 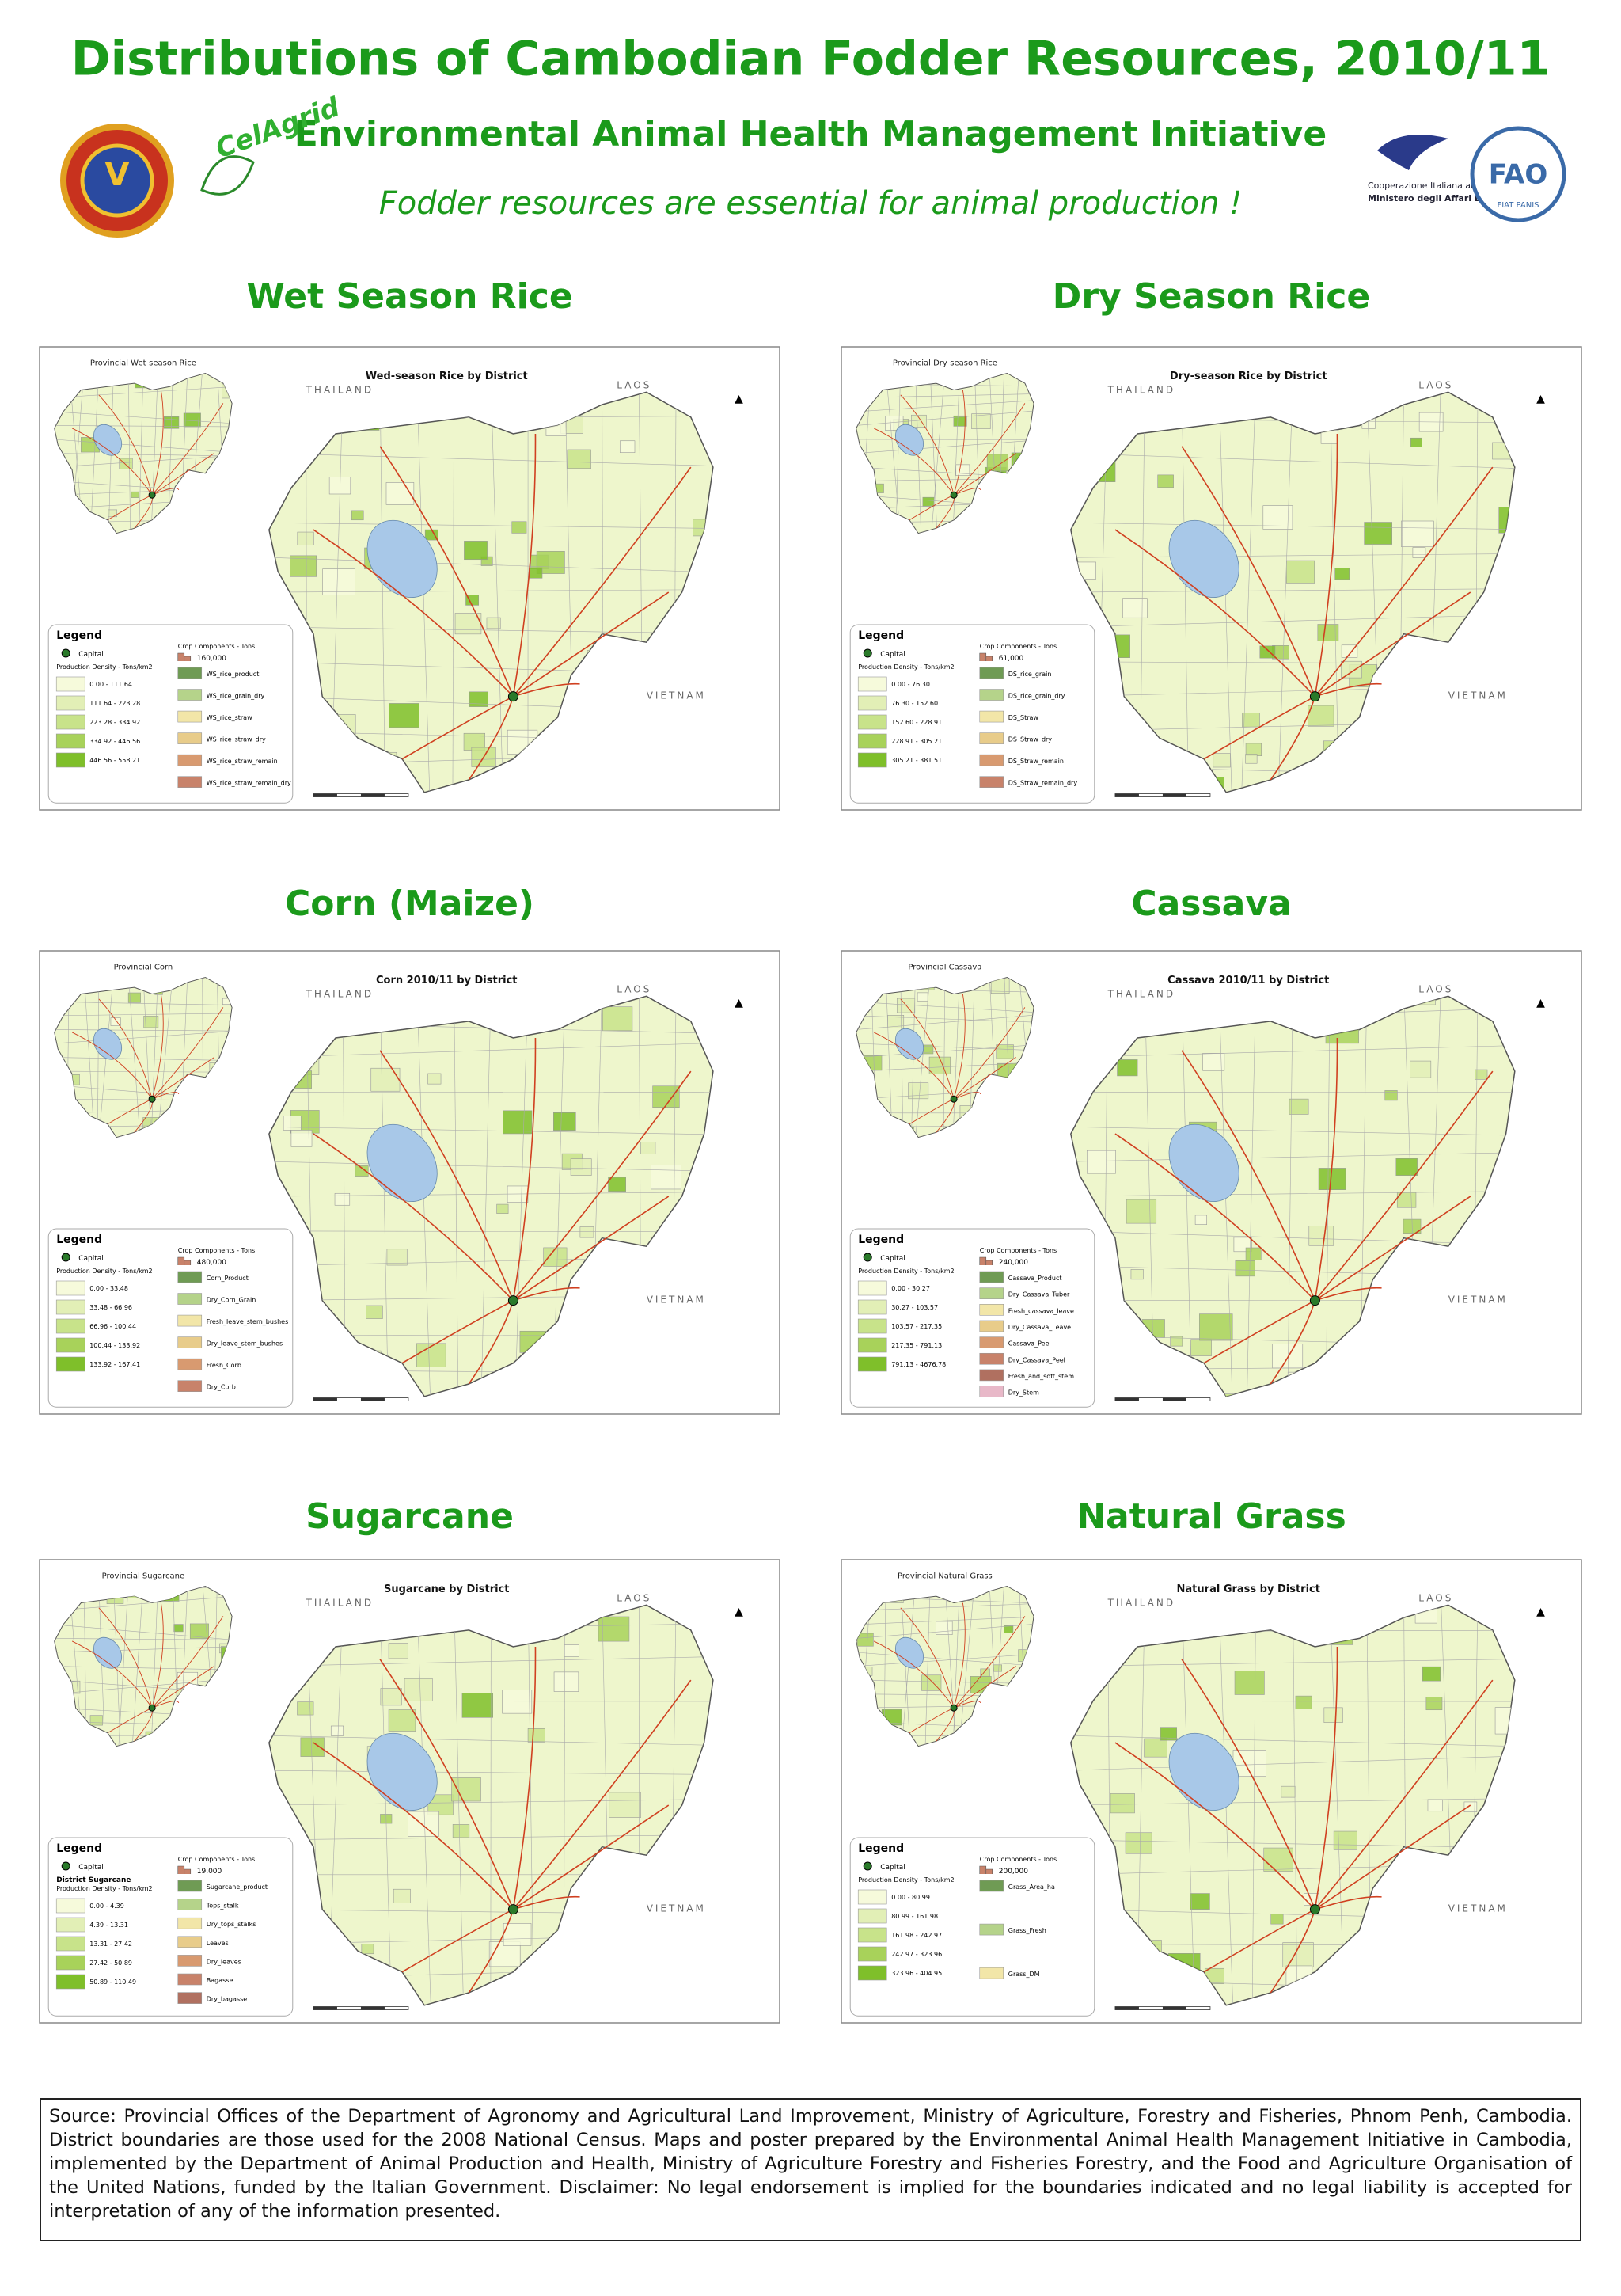 I want to click on section-title: Cassava, so click(x=1211, y=904).